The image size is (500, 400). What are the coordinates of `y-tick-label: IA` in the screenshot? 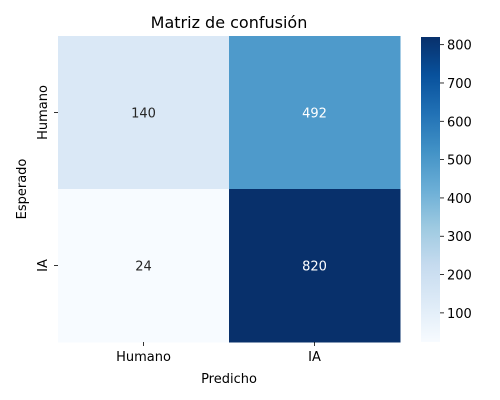 It's located at (43, 265).